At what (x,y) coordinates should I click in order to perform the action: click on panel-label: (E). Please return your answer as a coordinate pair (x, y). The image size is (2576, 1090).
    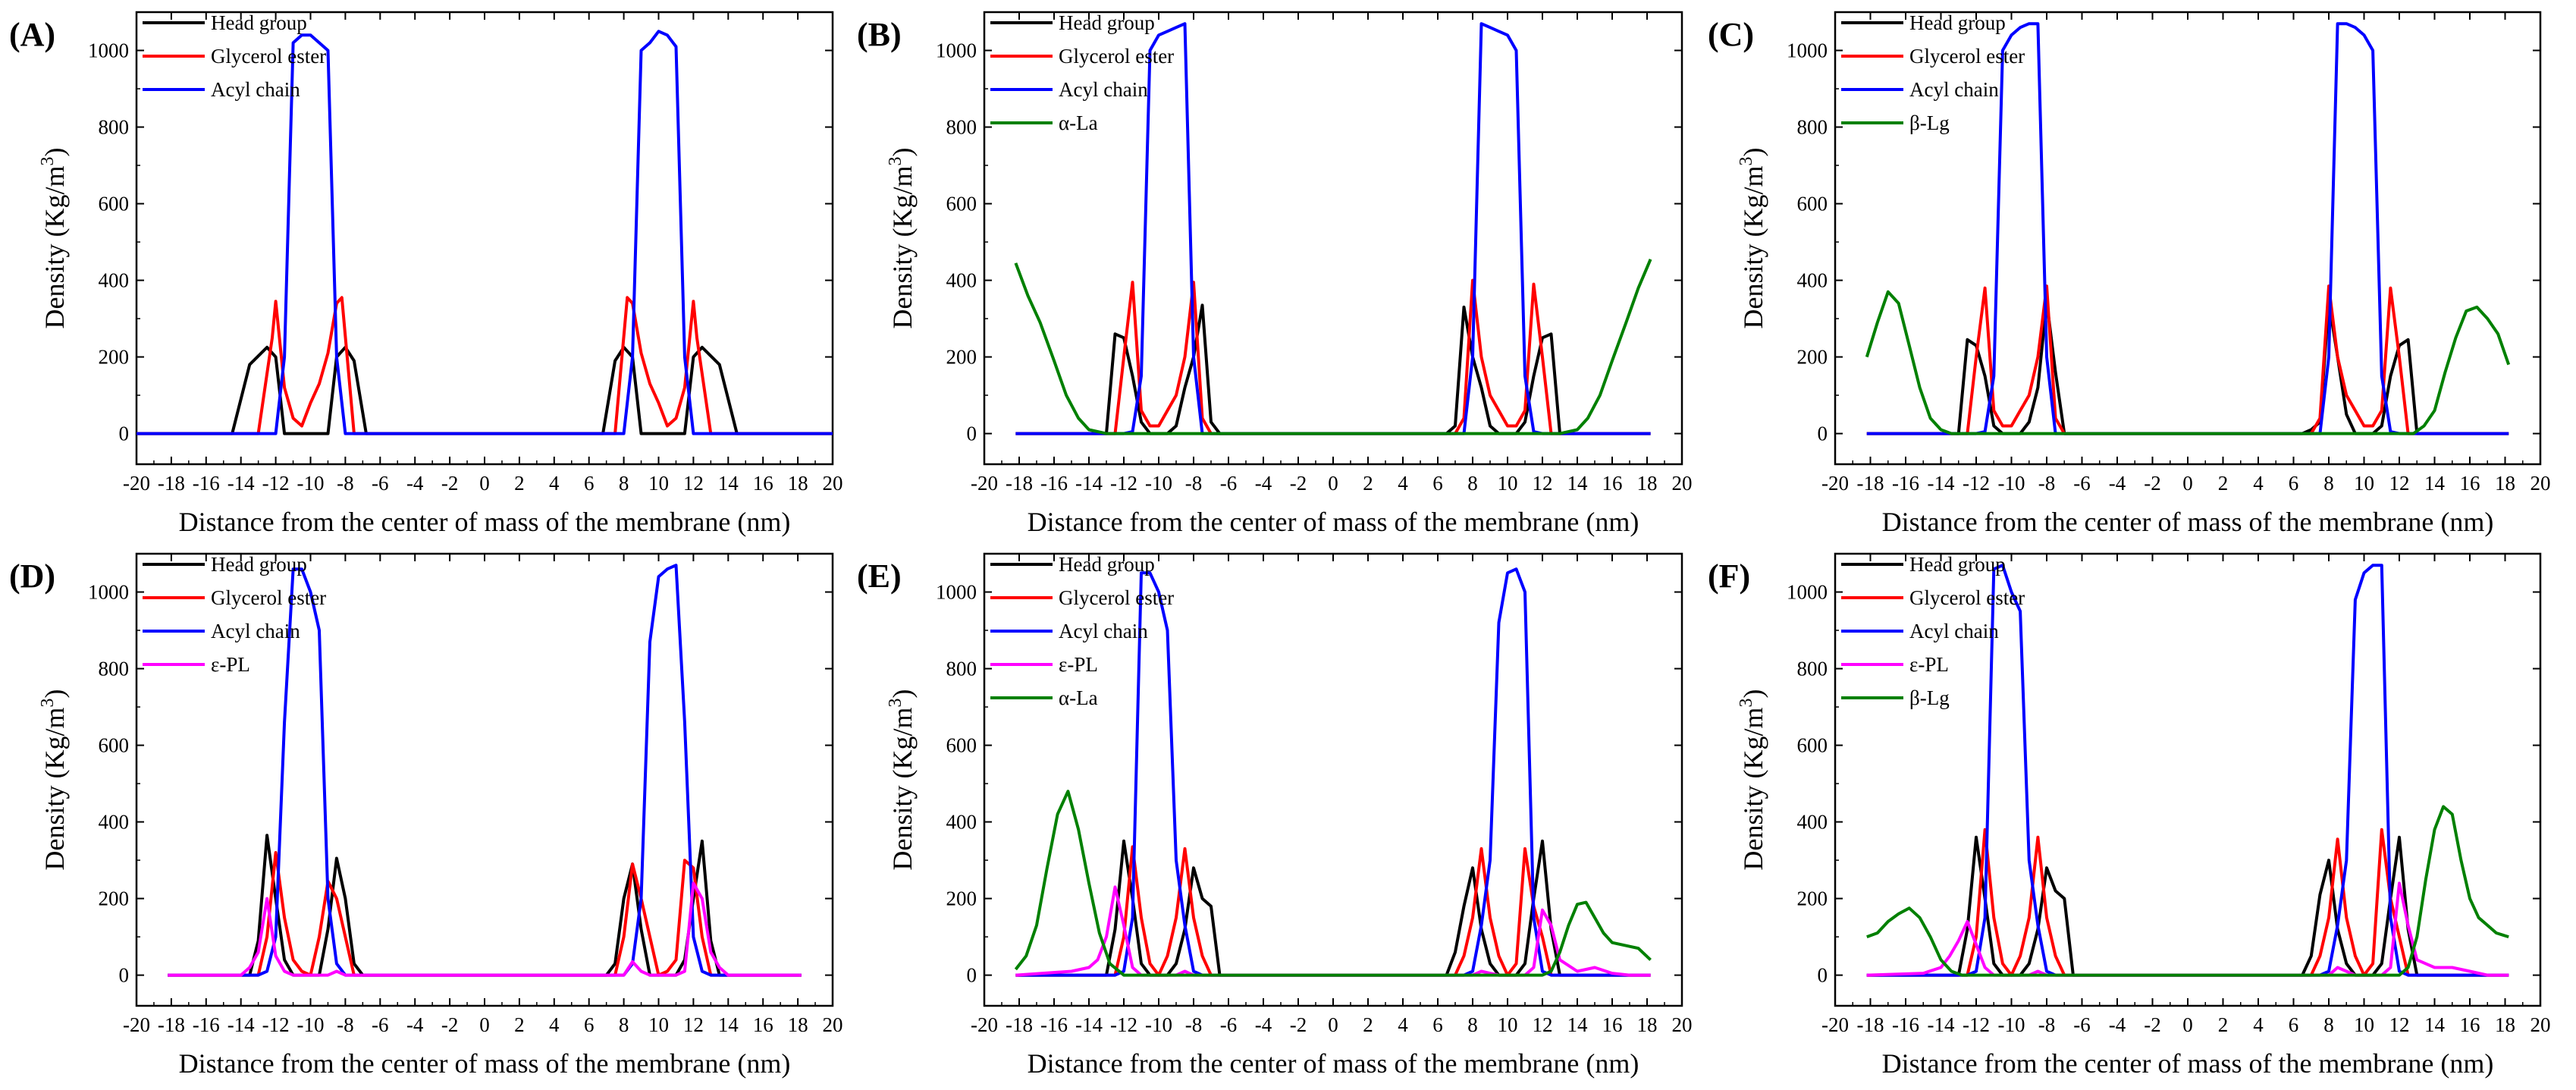
    Looking at the image, I should click on (879, 576).